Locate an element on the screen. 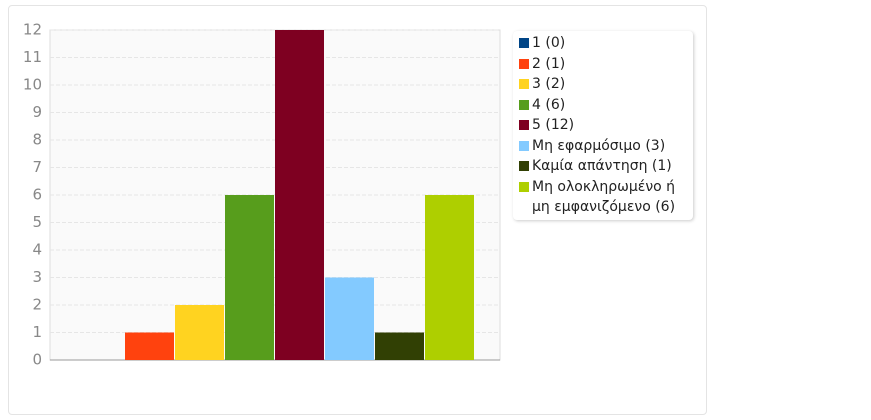  y-tick-label: 5 is located at coordinates (37, 222).